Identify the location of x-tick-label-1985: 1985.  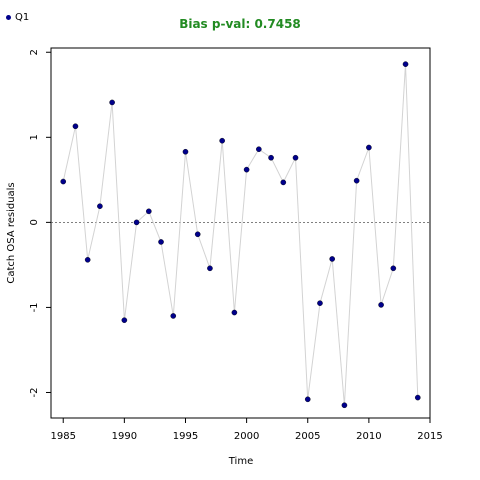
(62, 436).